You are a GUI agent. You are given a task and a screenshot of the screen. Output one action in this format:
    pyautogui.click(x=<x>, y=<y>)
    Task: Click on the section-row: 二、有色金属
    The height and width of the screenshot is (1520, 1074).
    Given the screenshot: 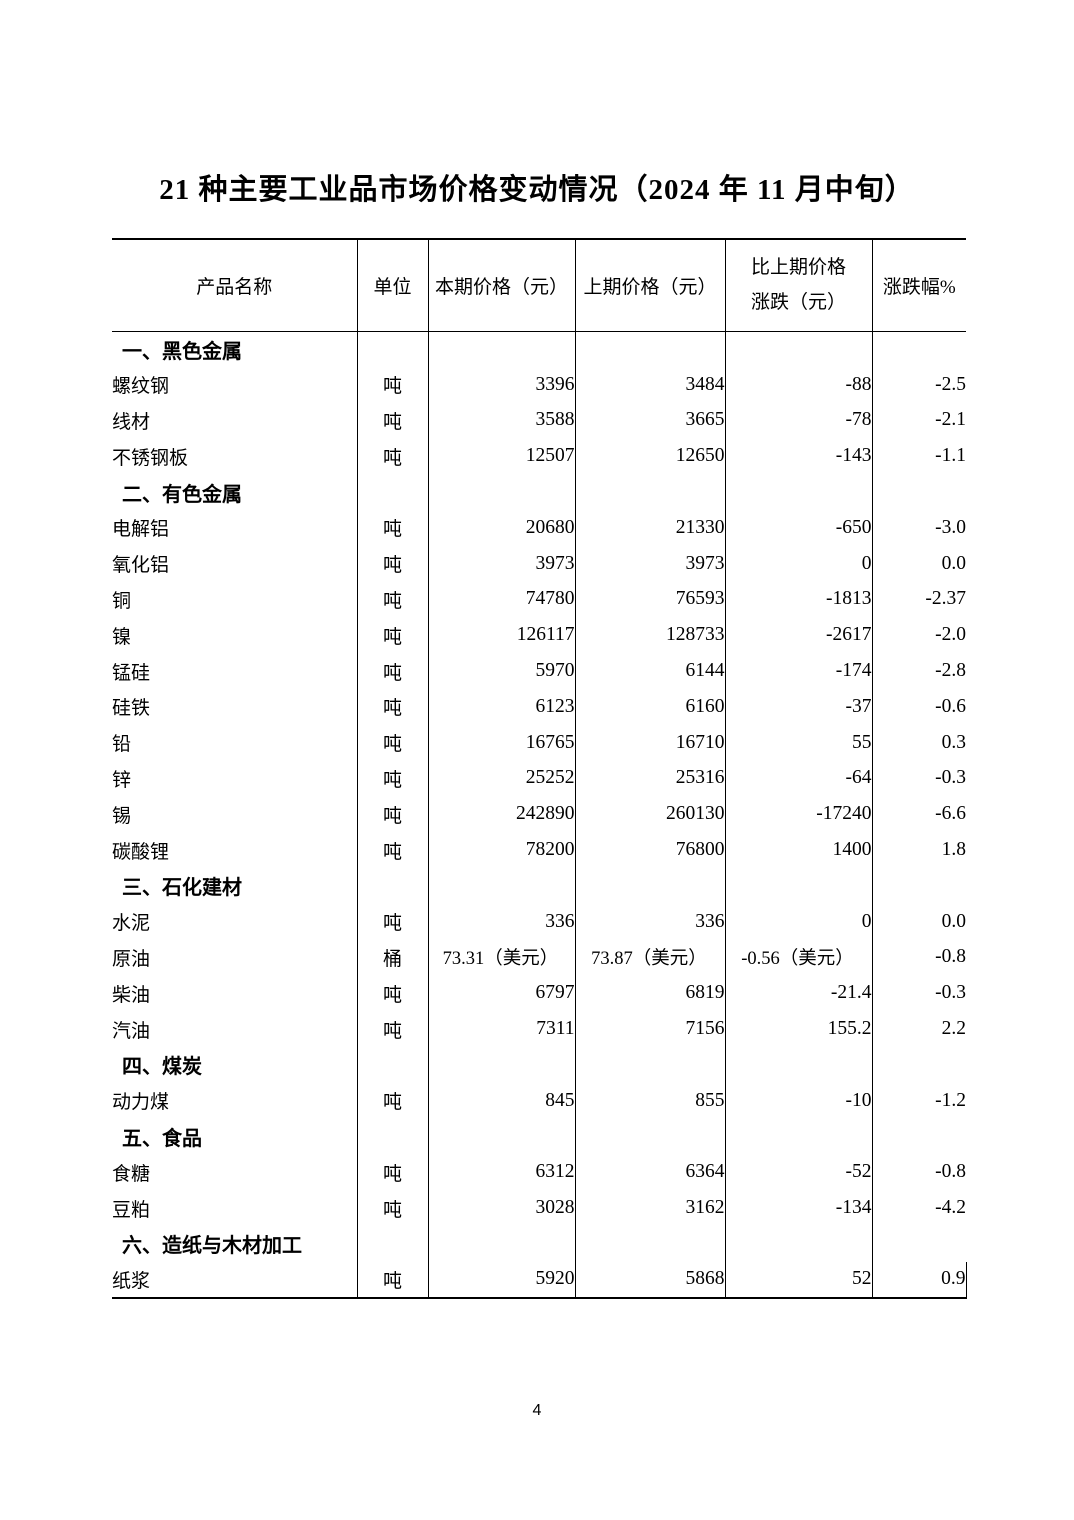 What is the action you would take?
    pyautogui.click(x=539, y=492)
    